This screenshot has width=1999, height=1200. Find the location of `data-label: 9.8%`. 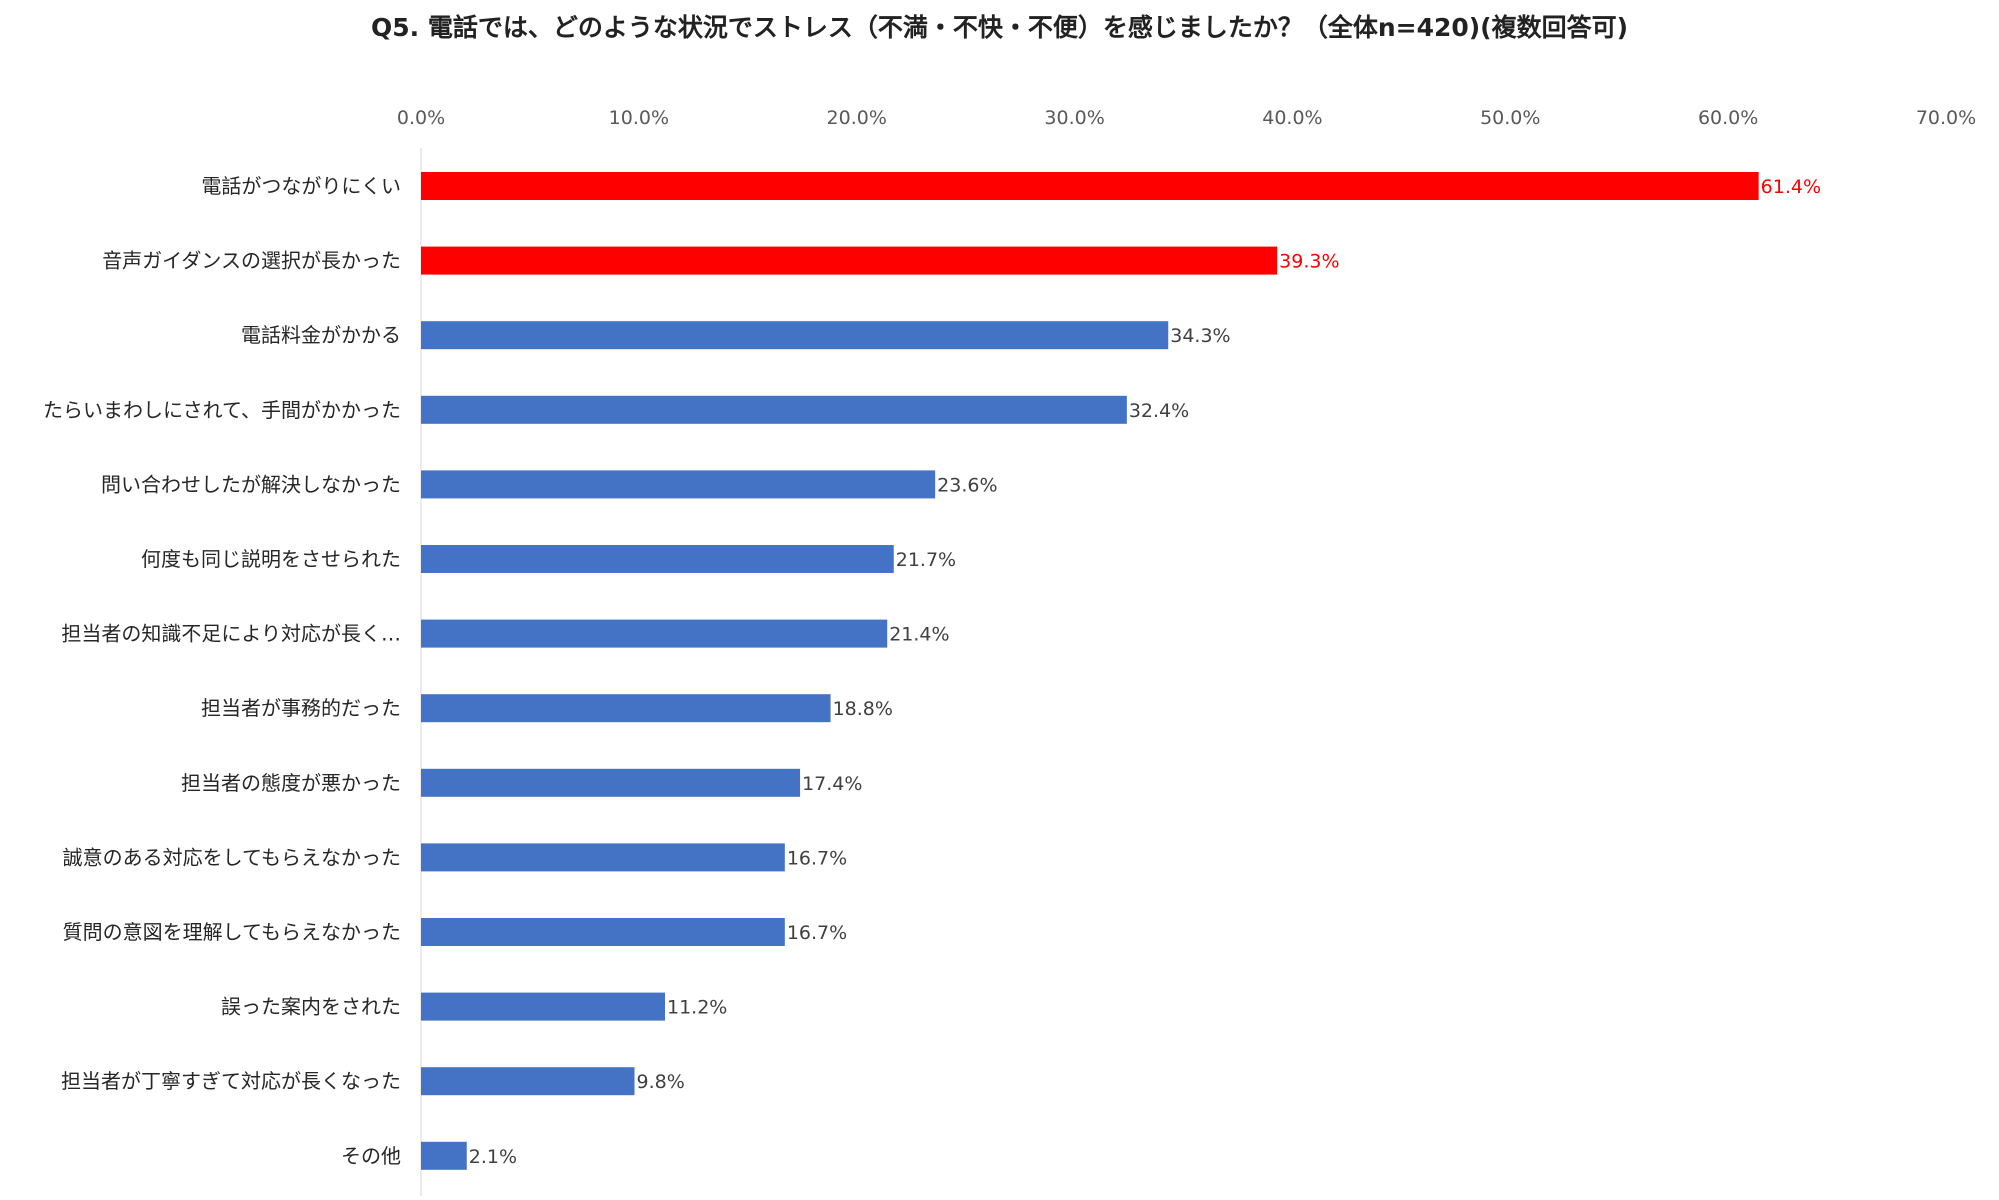

data-label: 9.8% is located at coordinates (661, 1082).